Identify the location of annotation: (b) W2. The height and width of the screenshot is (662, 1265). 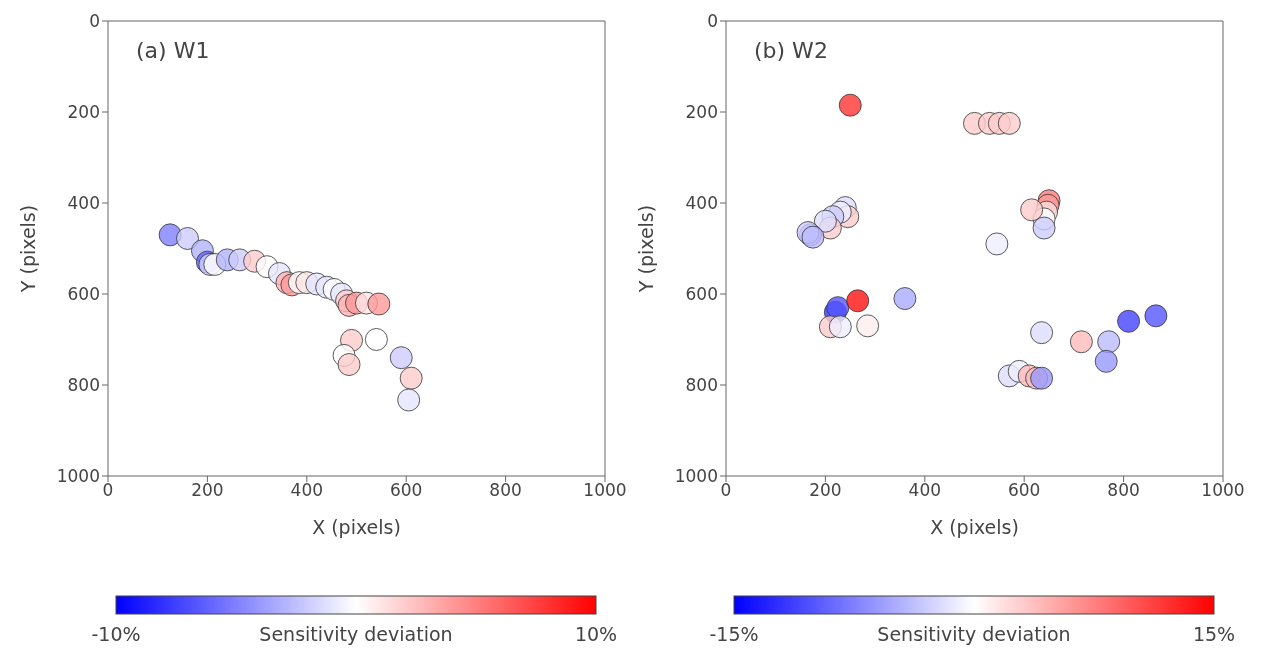
(791, 50).